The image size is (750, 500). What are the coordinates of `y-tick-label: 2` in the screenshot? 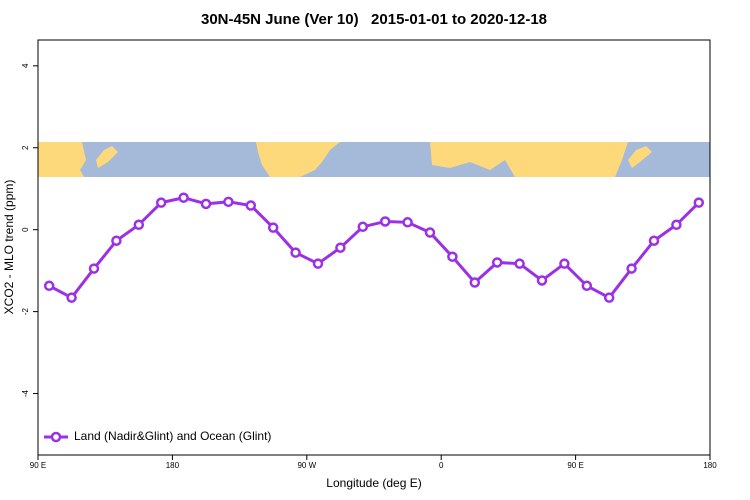 It's located at (25, 147).